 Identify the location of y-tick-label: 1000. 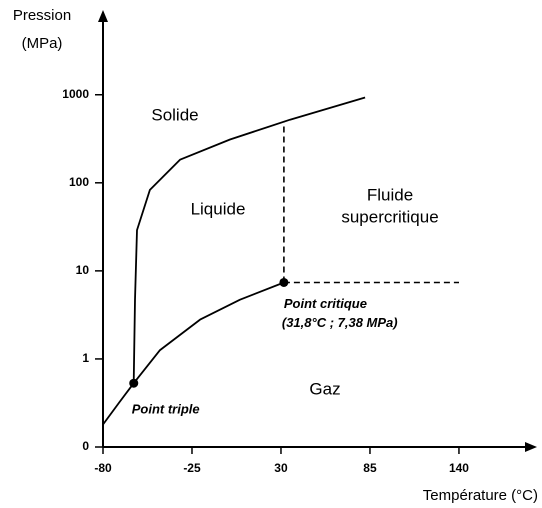
(75, 94).